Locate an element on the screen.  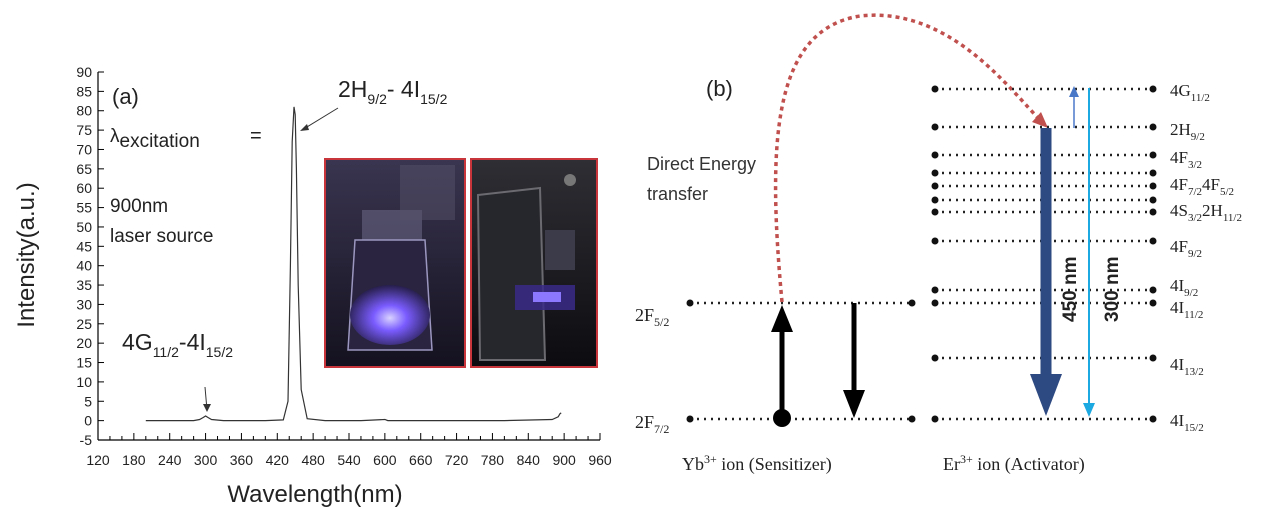
y-ticks: -5 0 5 10 15 20 25 30 35 40 45 50 55 60 65 70 75 80 85 90 is located at coordinates (90, 256).